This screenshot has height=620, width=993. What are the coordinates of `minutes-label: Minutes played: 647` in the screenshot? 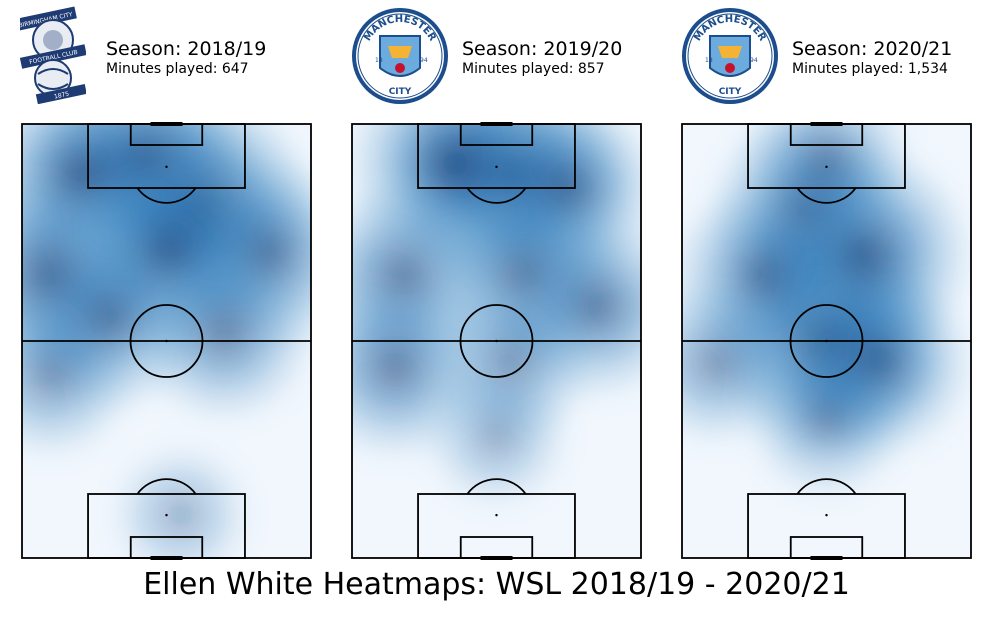 It's located at (177, 69).